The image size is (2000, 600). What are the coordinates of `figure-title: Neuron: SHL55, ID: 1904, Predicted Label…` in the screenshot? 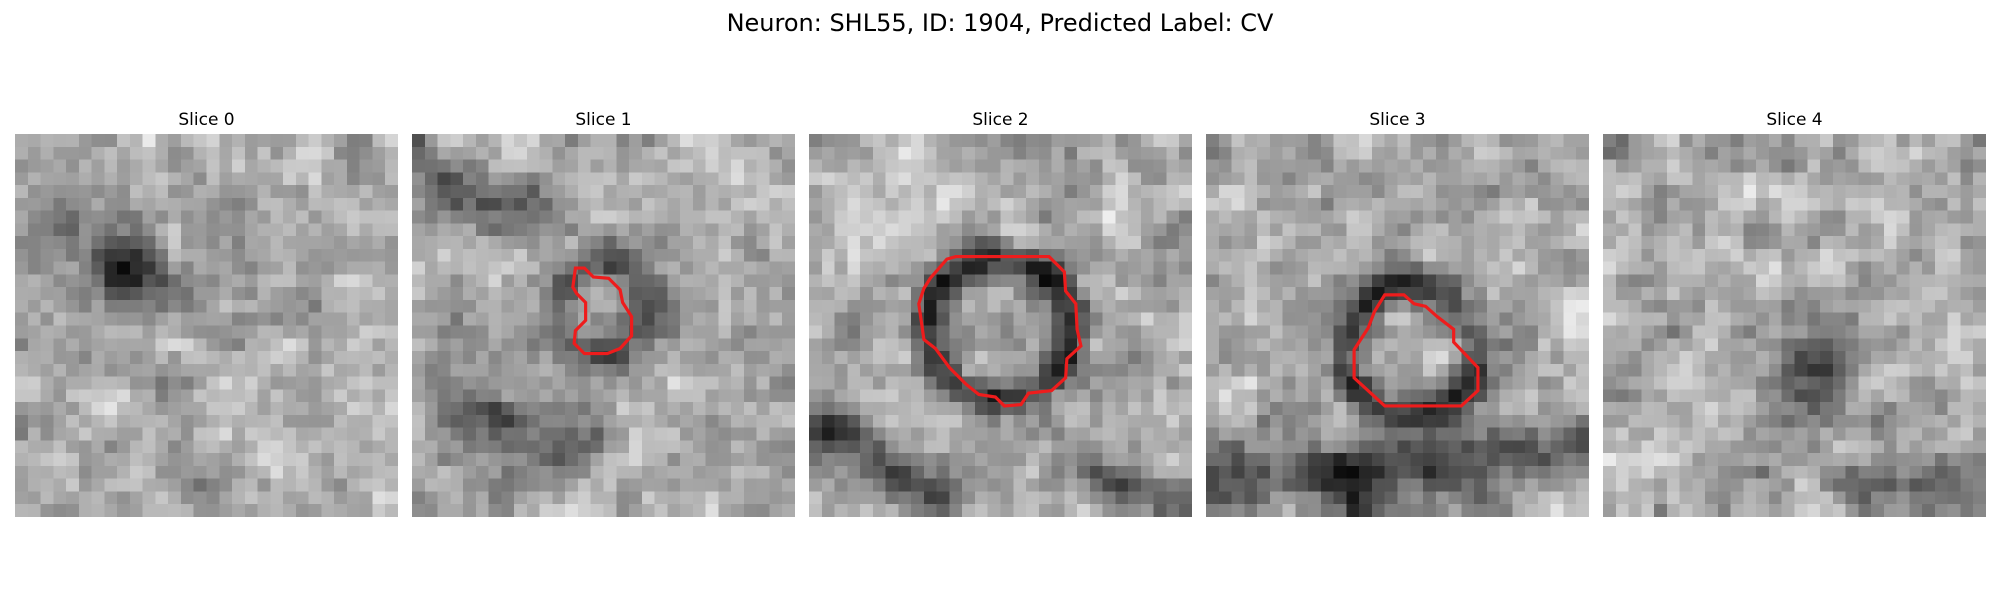 It's located at (1000, 23).